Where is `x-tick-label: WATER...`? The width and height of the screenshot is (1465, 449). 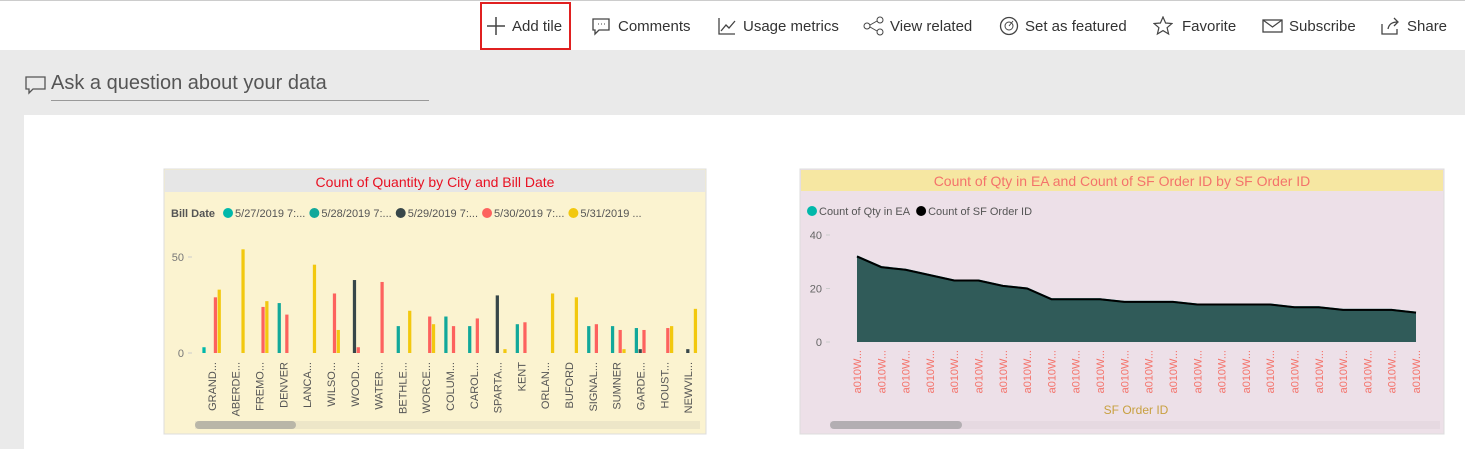 x-tick-label: WATER... is located at coordinates (380, 386).